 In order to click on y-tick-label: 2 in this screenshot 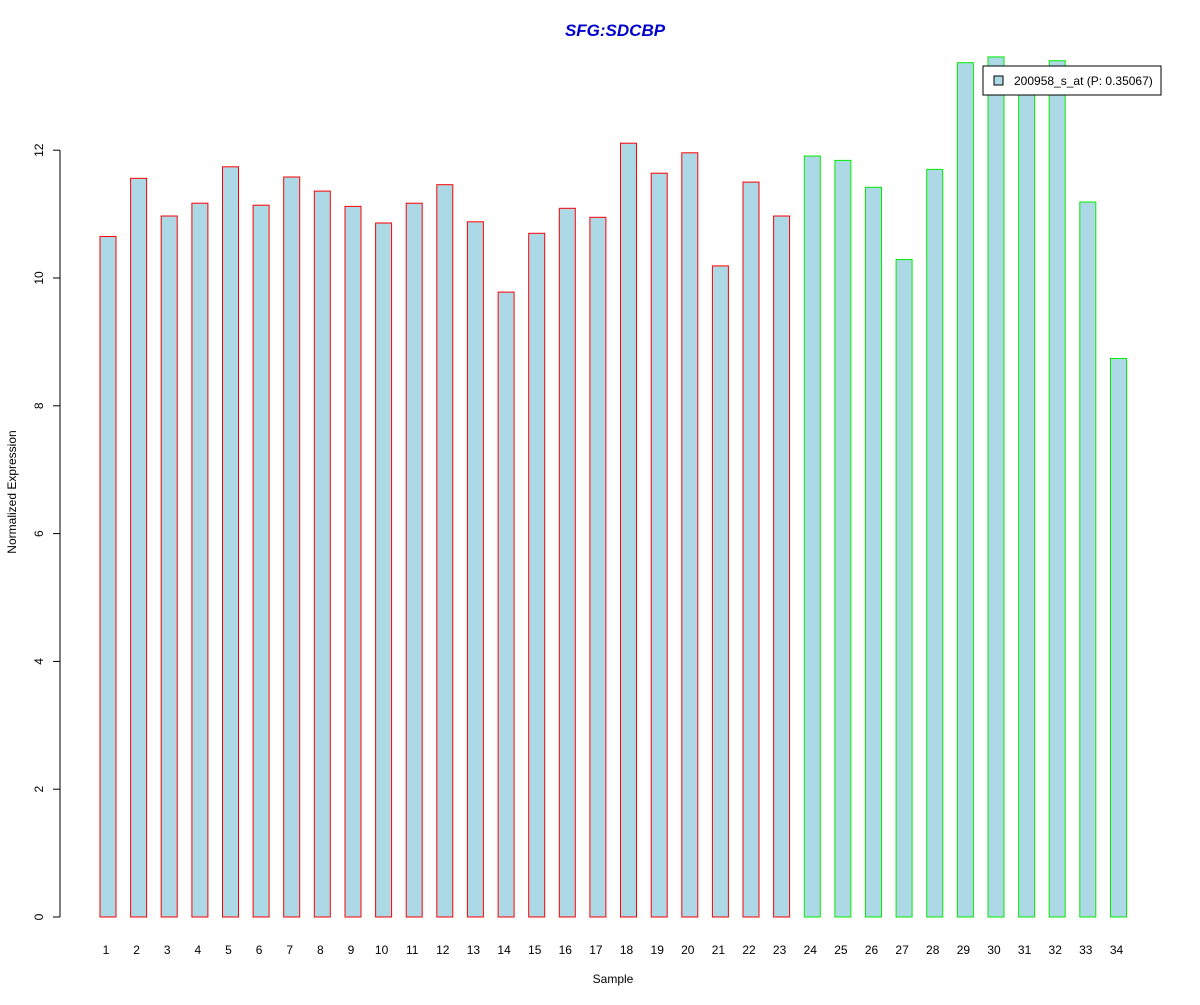, I will do `click(39, 789)`.